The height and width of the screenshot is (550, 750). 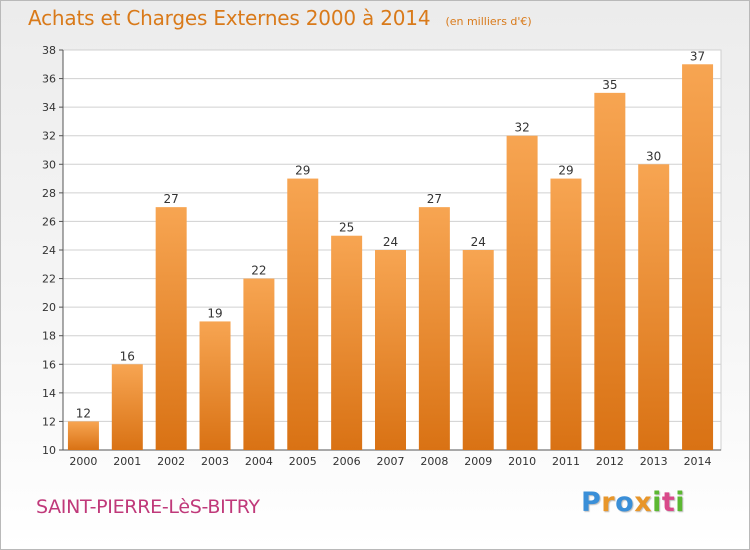 What do you see at coordinates (697, 56) in the screenshot?
I see `bar-value-label: 37` at bounding box center [697, 56].